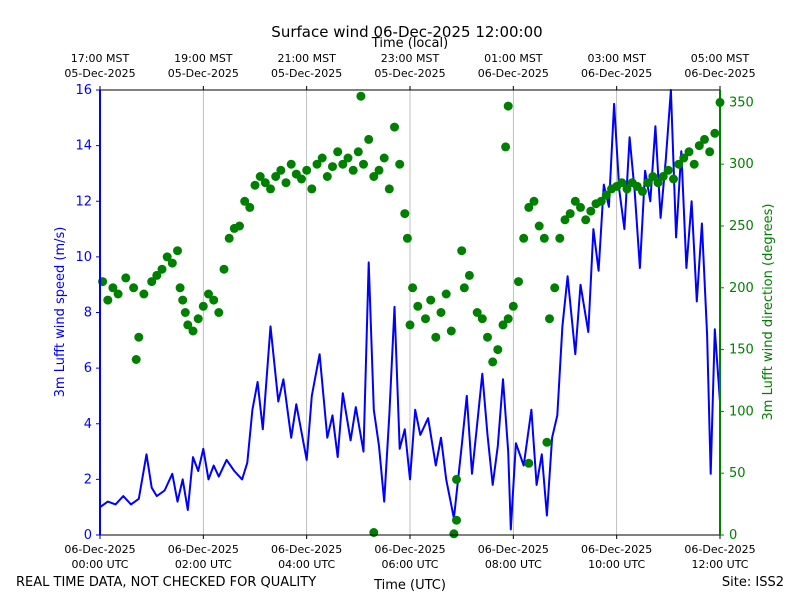  I want to click on top-tick-time: 05:00 MST, so click(720, 58).